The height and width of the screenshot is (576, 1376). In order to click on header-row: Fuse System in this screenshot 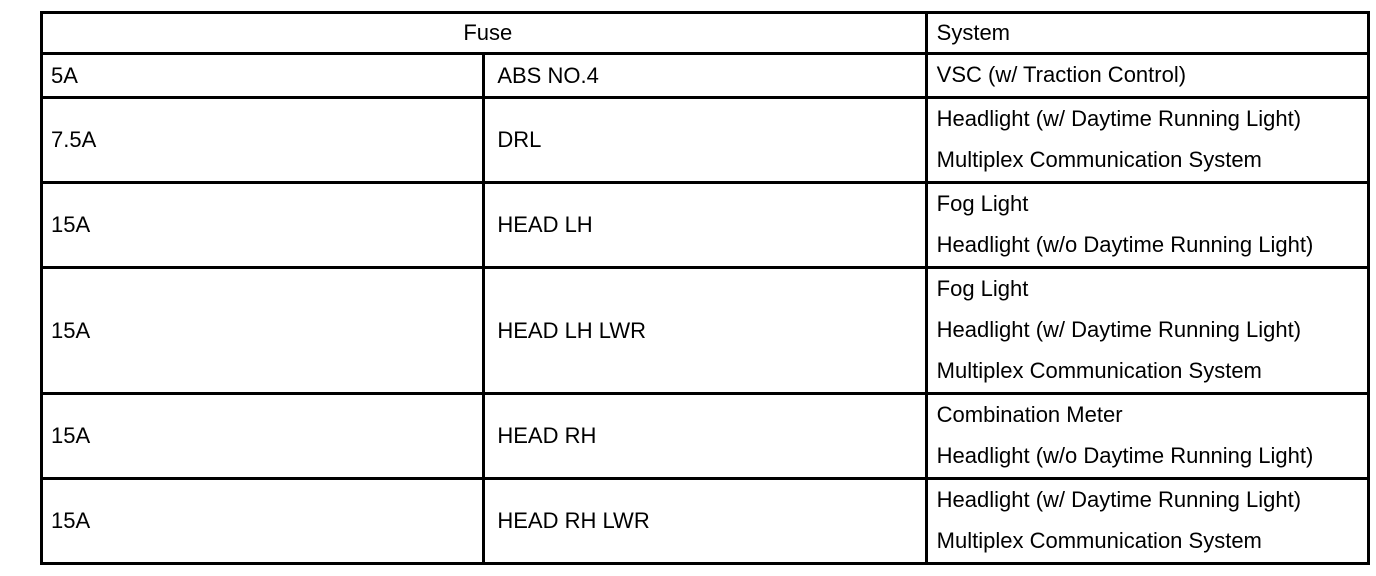, I will do `click(705, 33)`.